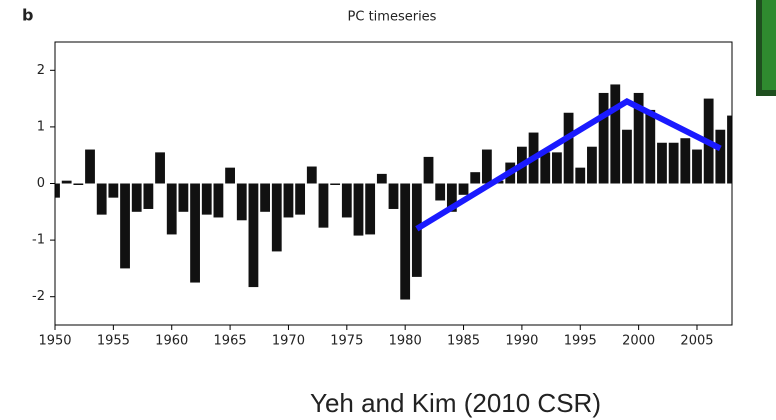 The width and height of the screenshot is (776, 420). What do you see at coordinates (392, 17) in the screenshot?
I see `chart-title: PC timeseries` at bounding box center [392, 17].